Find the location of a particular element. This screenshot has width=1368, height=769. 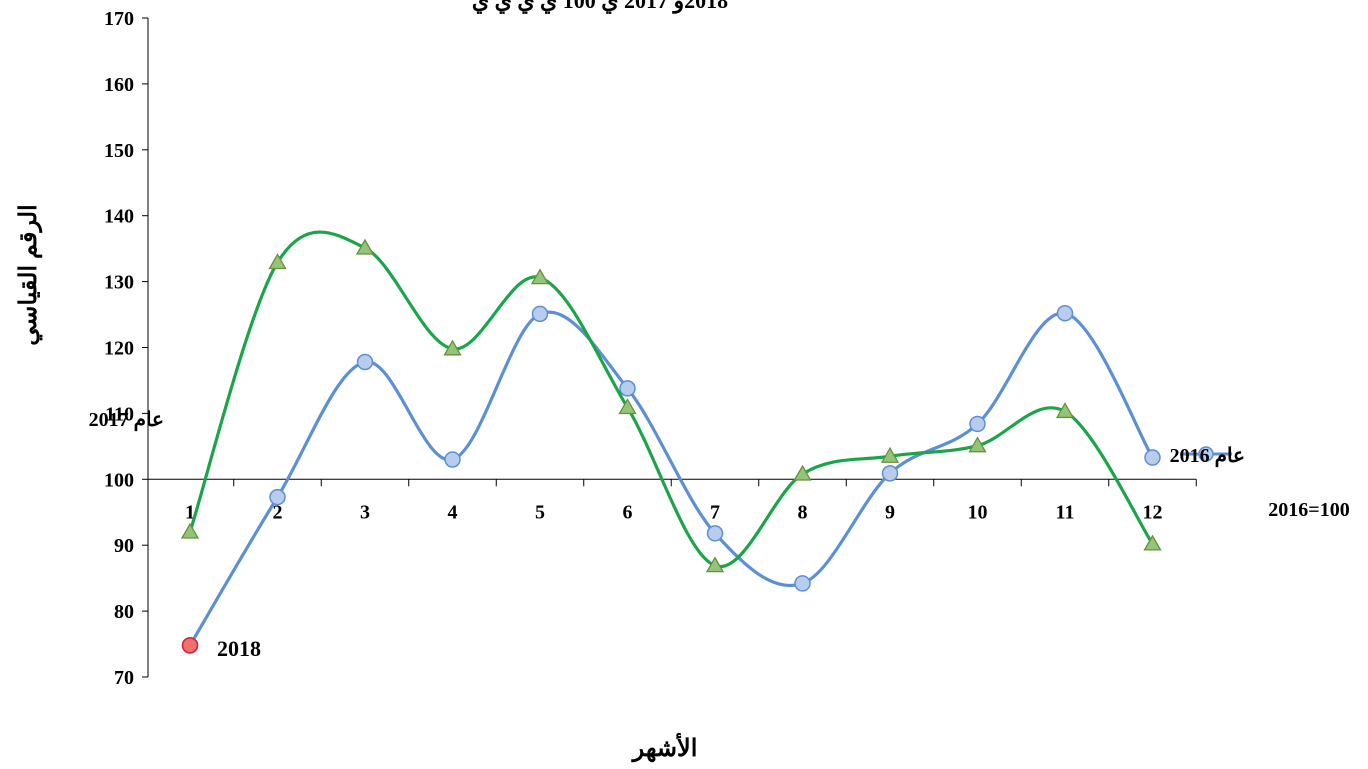

x-tick-label: 3 is located at coordinates (365, 512).